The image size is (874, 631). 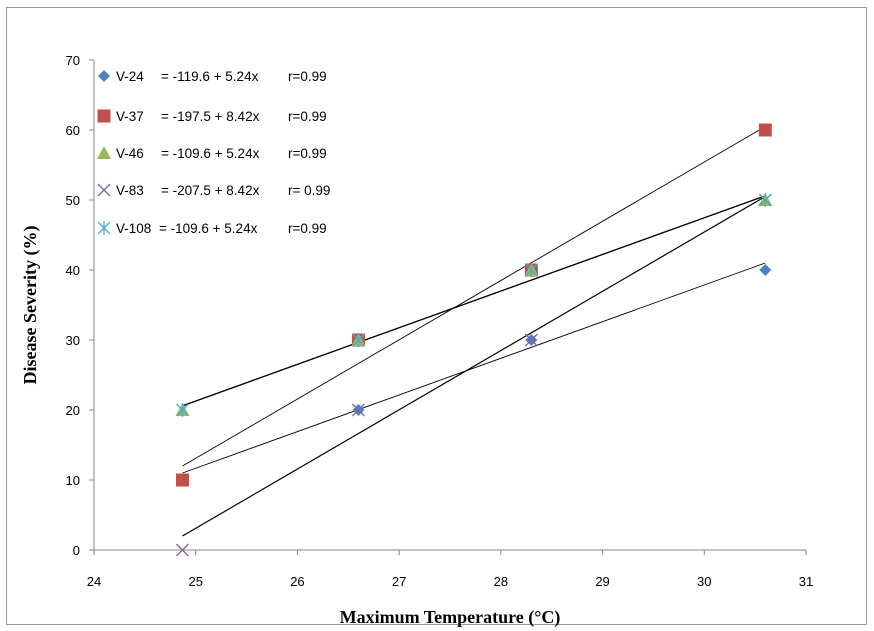 I want to click on y-tick-label: 50, so click(x=73, y=200).